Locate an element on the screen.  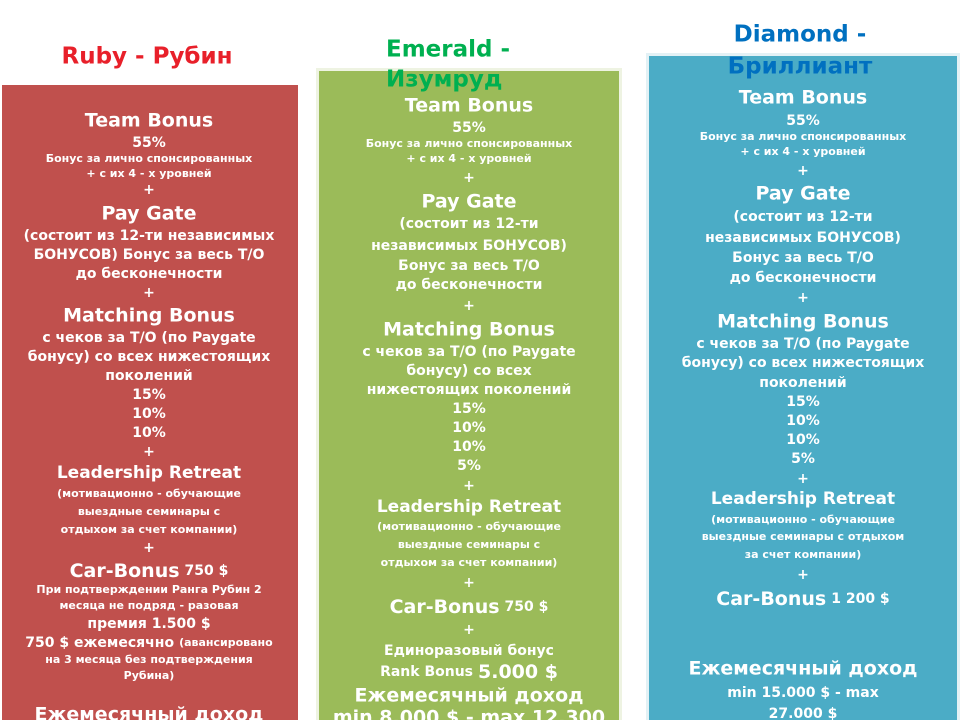
text-line: премия 1.500 $ is located at coordinates (148, 624).